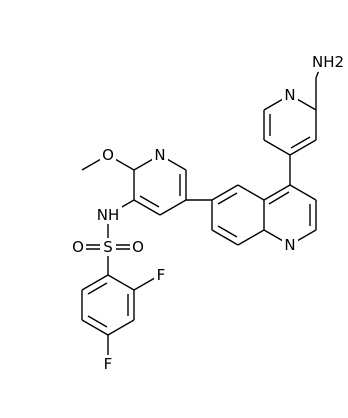 Image resolution: width=348 pixels, height=418 pixels. Describe the element at coordinates (108, 247) in the screenshot. I see `atom-label: S` at that location.